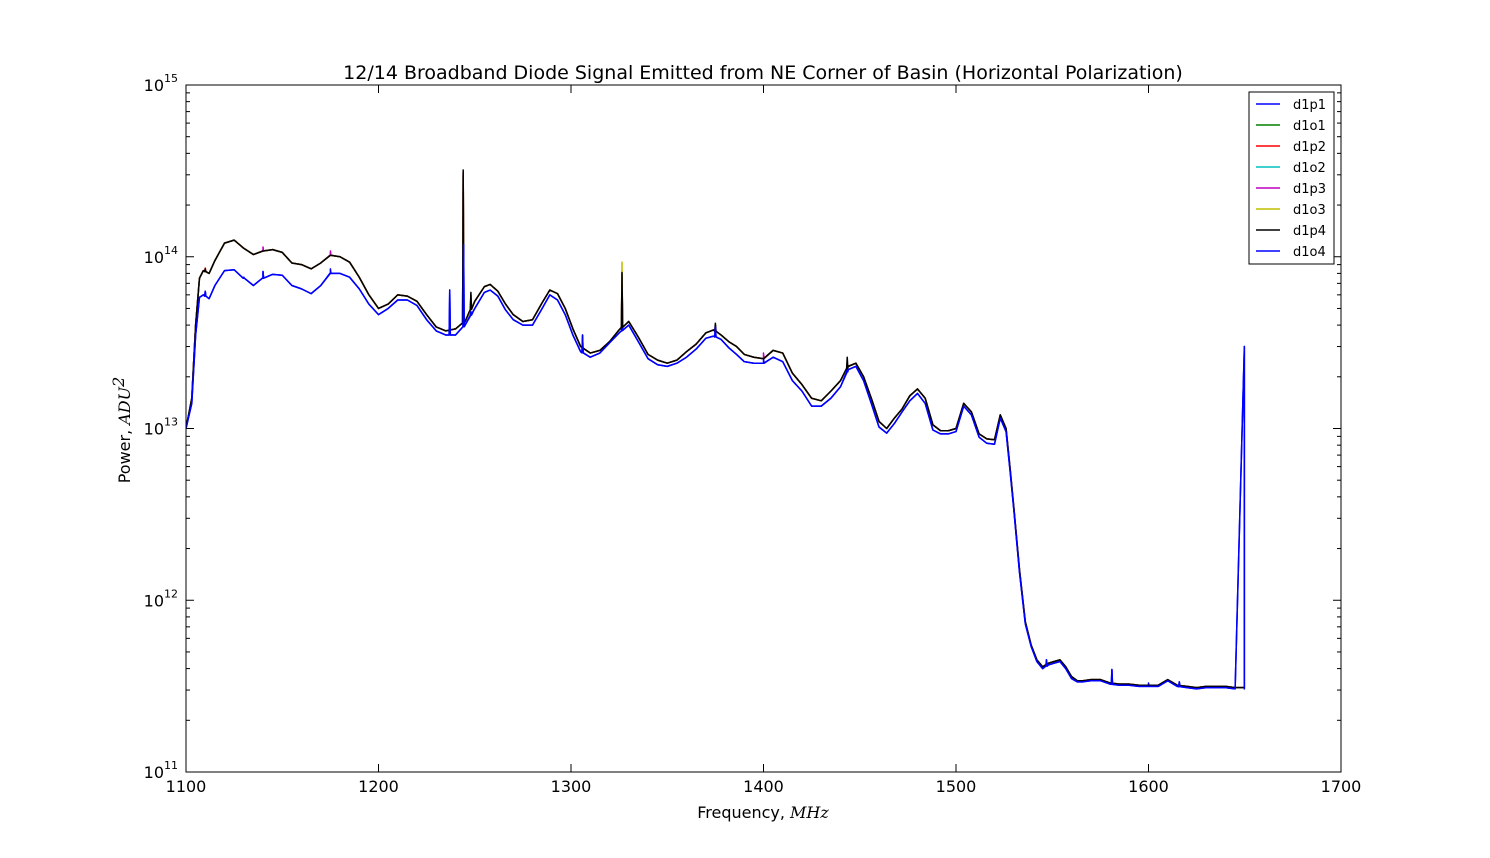 The width and height of the screenshot is (1490, 858). I want to click on y-tick-label: 1013, so click(161, 427).